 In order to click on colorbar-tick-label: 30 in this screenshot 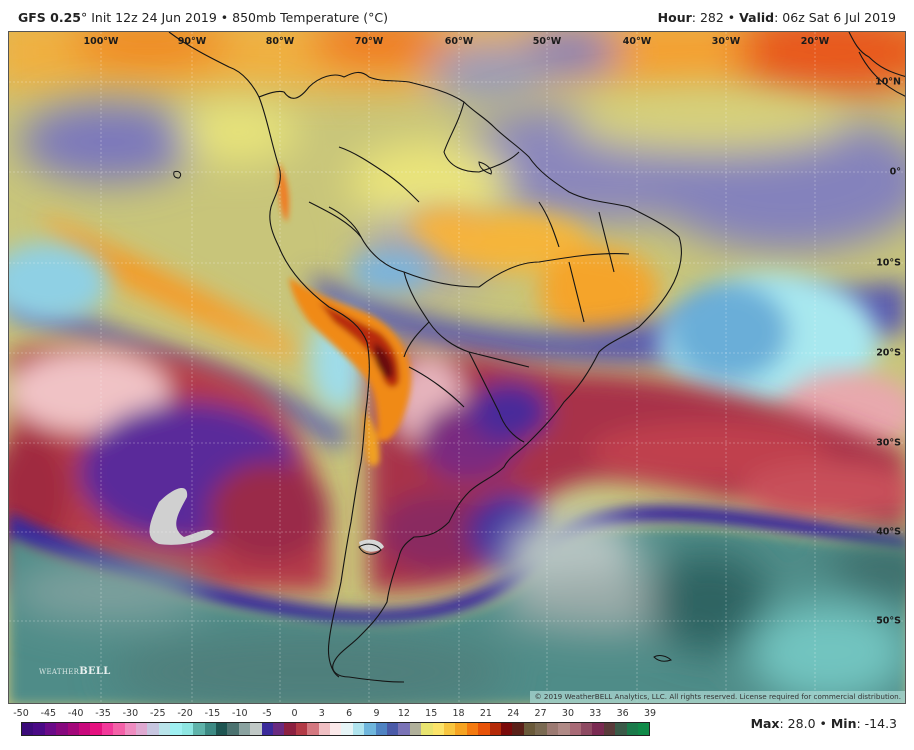, I will do `click(567, 713)`.